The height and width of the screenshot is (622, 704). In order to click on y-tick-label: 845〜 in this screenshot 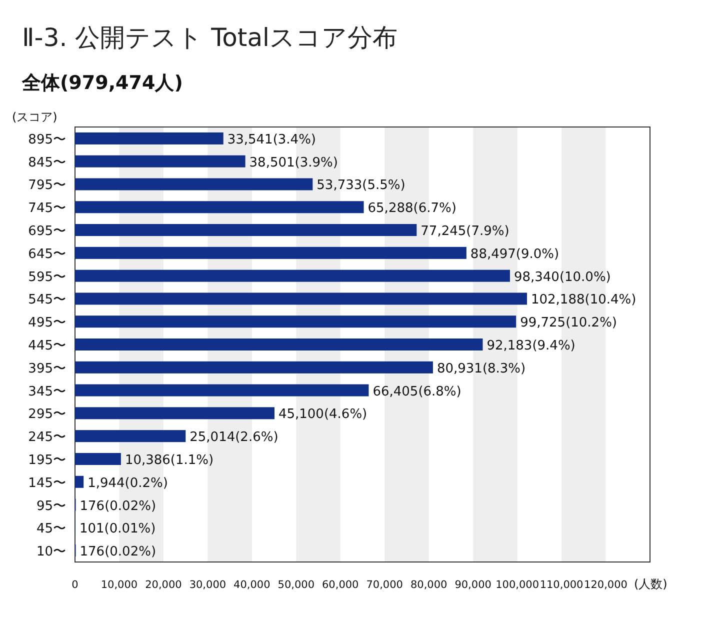, I will do `click(47, 162)`.